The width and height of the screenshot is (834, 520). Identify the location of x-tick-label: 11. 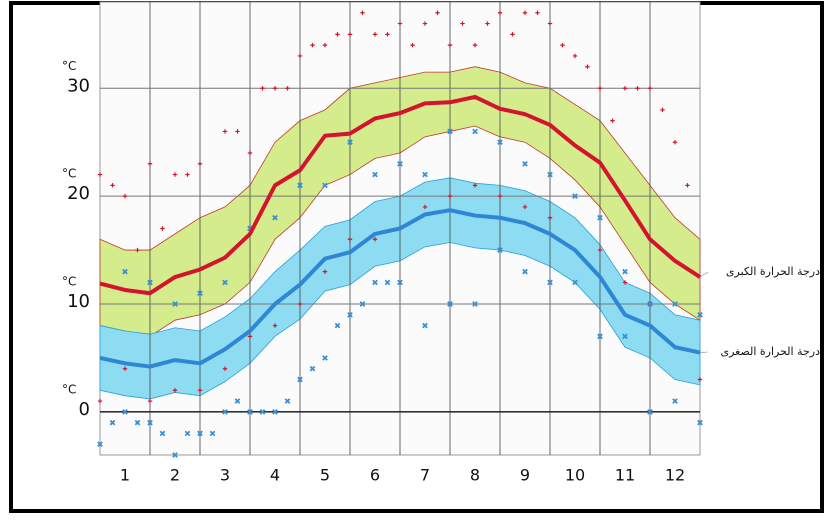
(625, 475).